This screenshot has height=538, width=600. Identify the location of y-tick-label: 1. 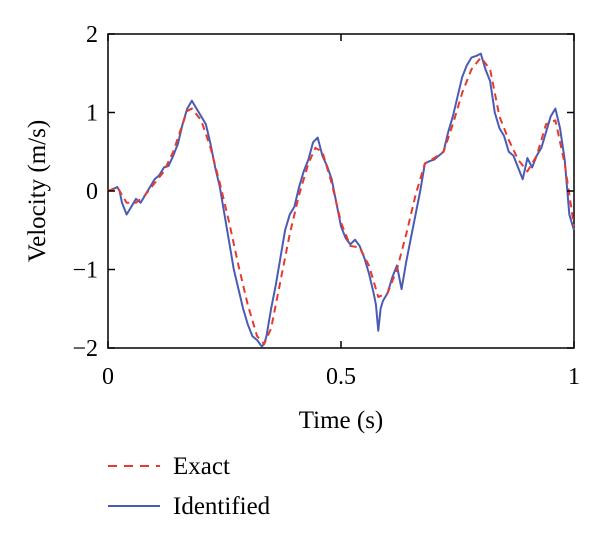
(92, 114).